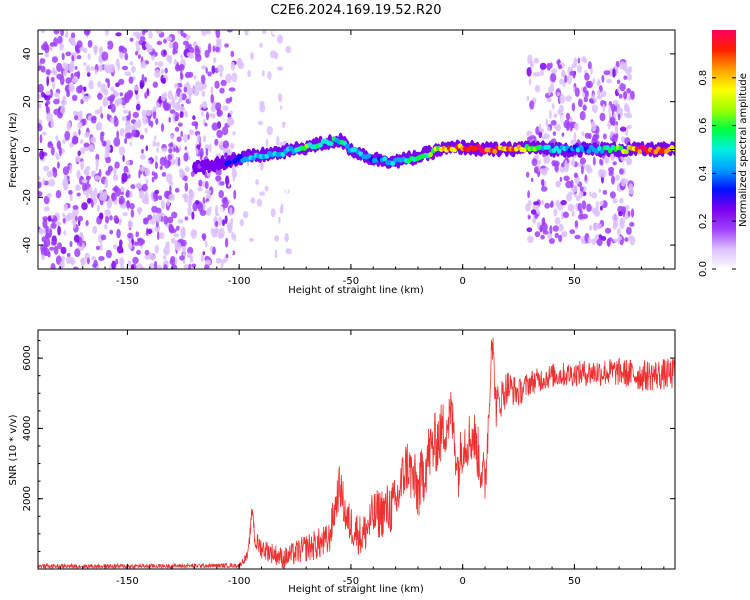 The width and height of the screenshot is (750, 600). Describe the element at coordinates (27, 245) in the screenshot. I see `y-tick-label: -40` at that location.